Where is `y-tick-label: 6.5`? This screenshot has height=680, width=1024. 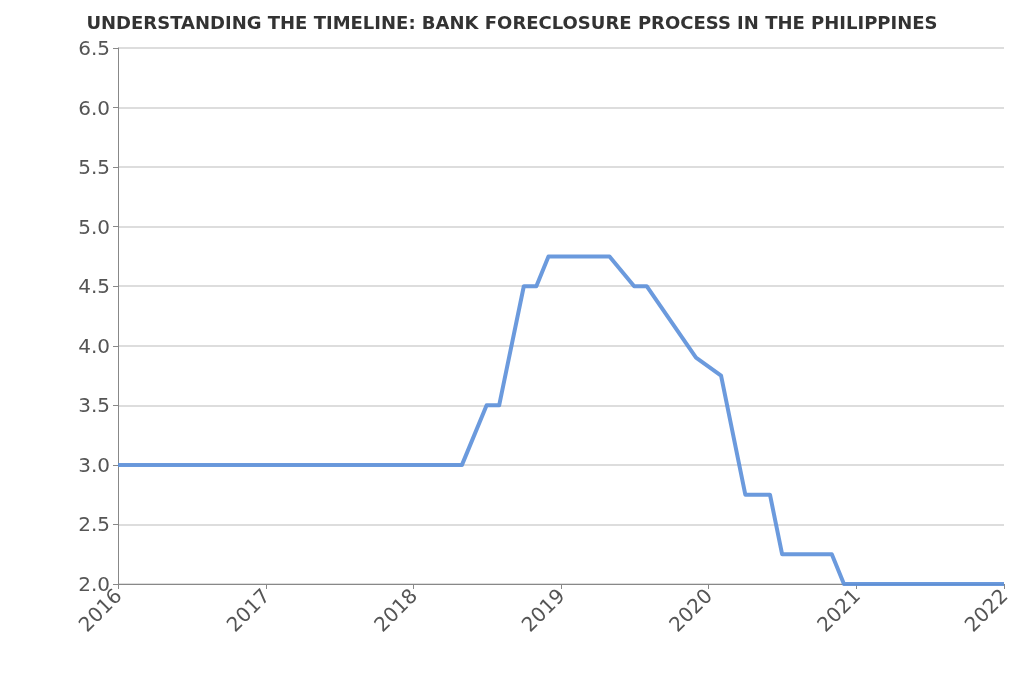
y-tick-label: 6.5 is located at coordinates (94, 48).